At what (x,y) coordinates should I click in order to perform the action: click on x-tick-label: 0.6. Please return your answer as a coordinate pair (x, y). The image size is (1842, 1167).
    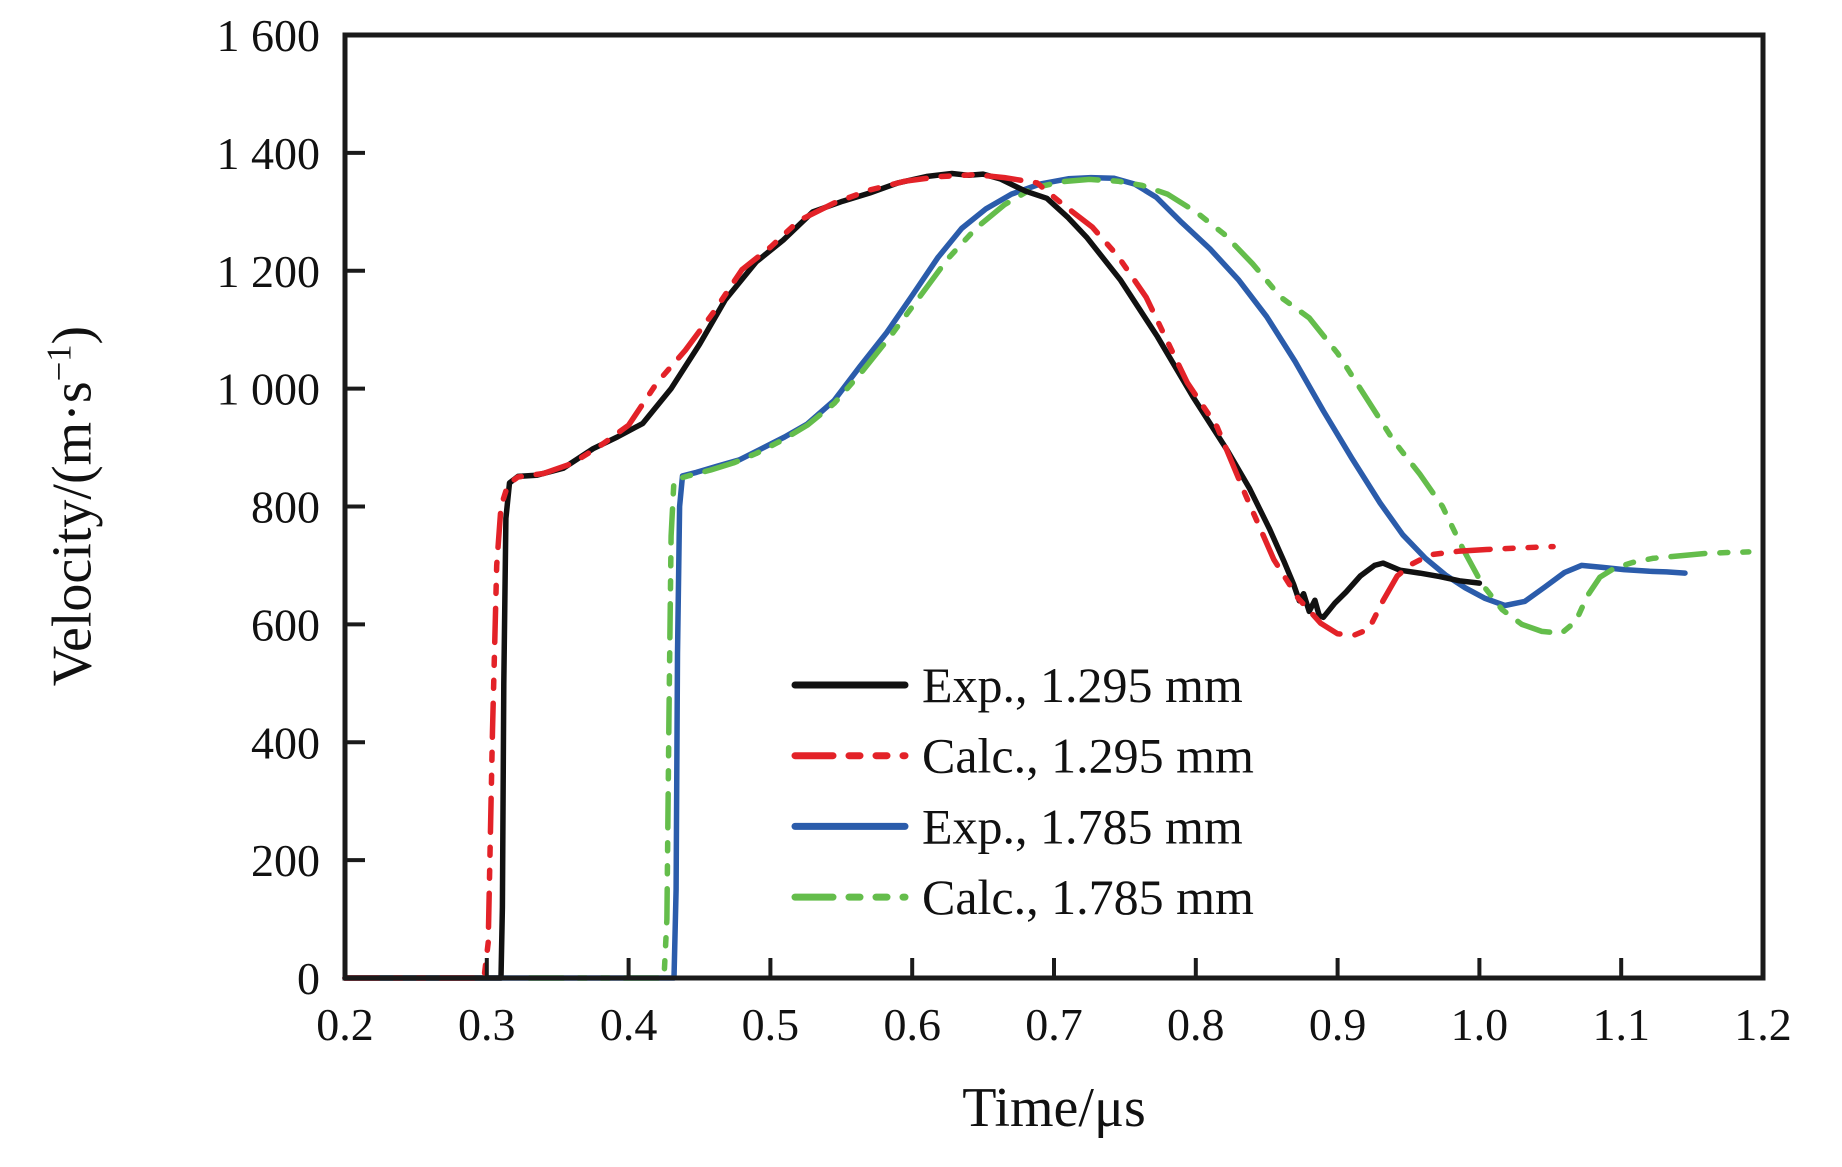
    Looking at the image, I should click on (912, 1024).